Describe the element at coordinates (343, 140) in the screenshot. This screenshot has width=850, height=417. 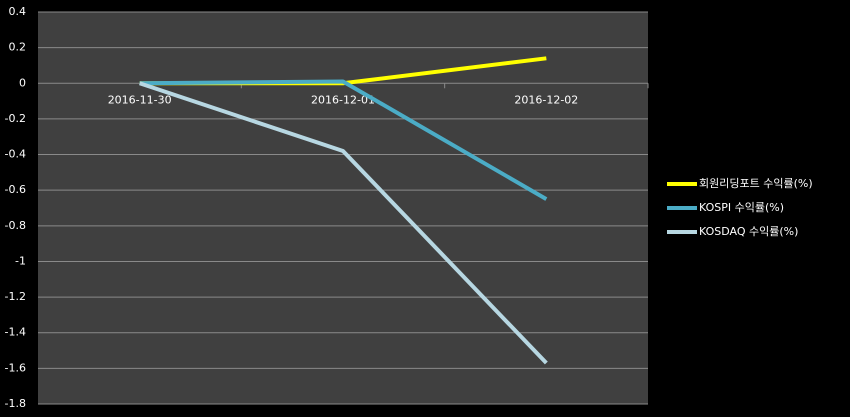
I see `series-line` at that location.